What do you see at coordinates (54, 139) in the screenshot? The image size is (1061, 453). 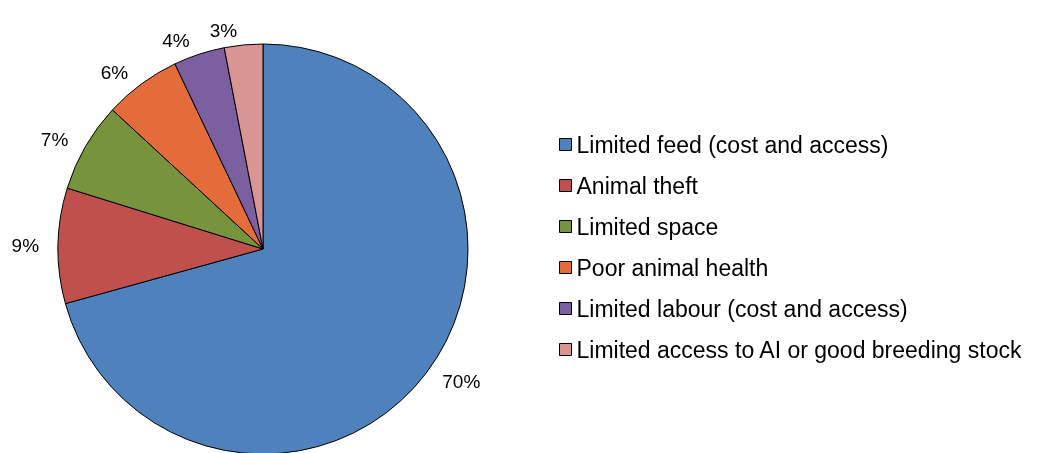 I see `data-label: 7%` at bounding box center [54, 139].